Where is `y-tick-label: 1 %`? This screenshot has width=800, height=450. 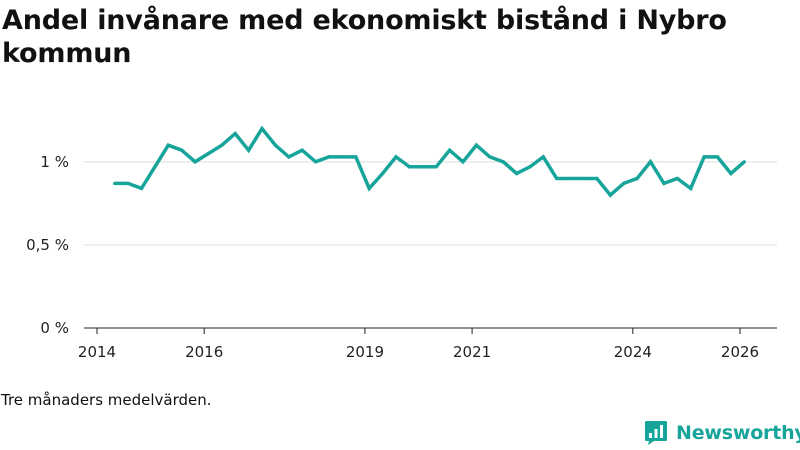 y-tick-label: 1 % is located at coordinates (54, 162).